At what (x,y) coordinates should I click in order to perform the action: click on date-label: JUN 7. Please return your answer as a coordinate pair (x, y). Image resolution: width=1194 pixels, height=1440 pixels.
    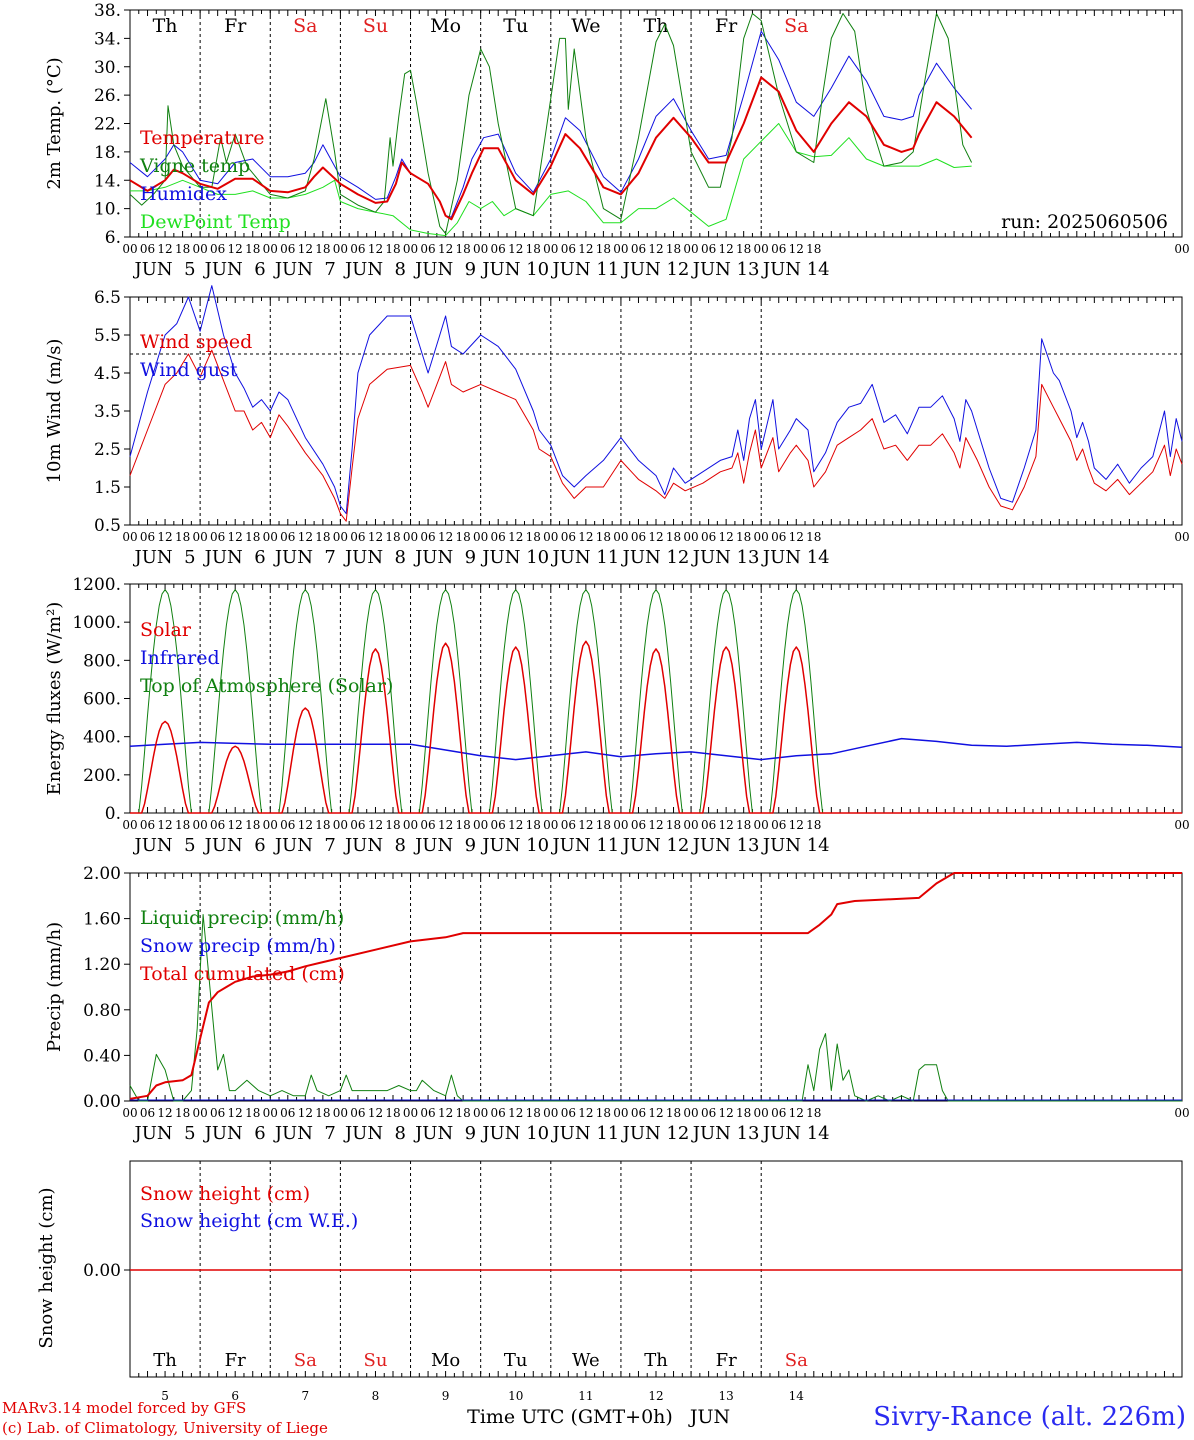
    Looking at the image, I should click on (304, 1133).